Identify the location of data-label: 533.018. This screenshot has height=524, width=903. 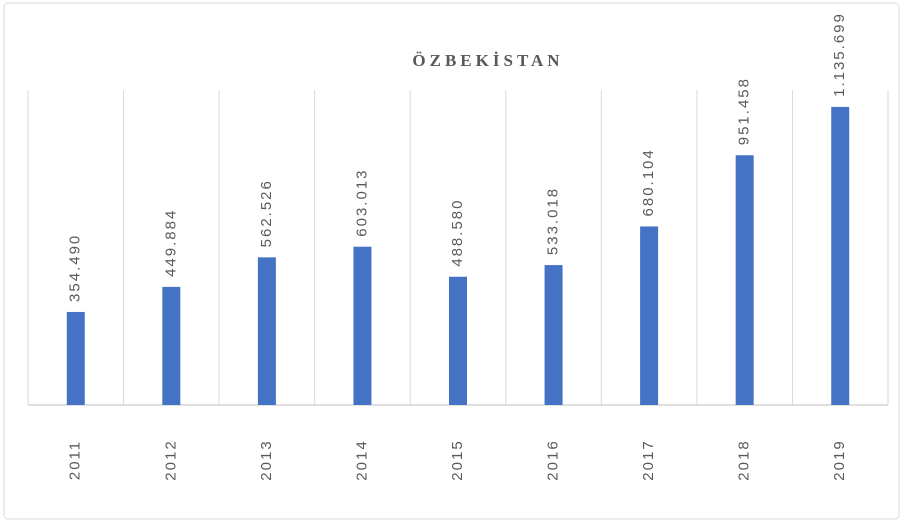
(553, 221).